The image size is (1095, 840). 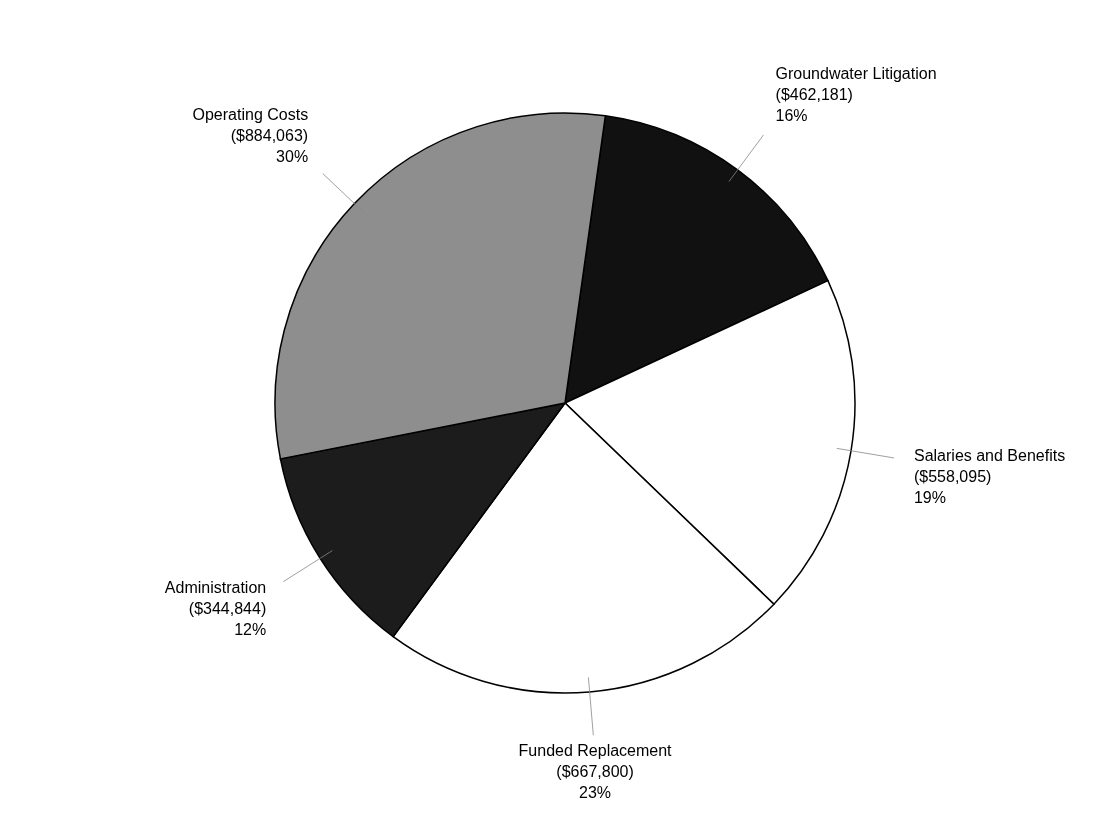 I want to click on data-label: ($558,095) 19%, so click(x=952, y=487).